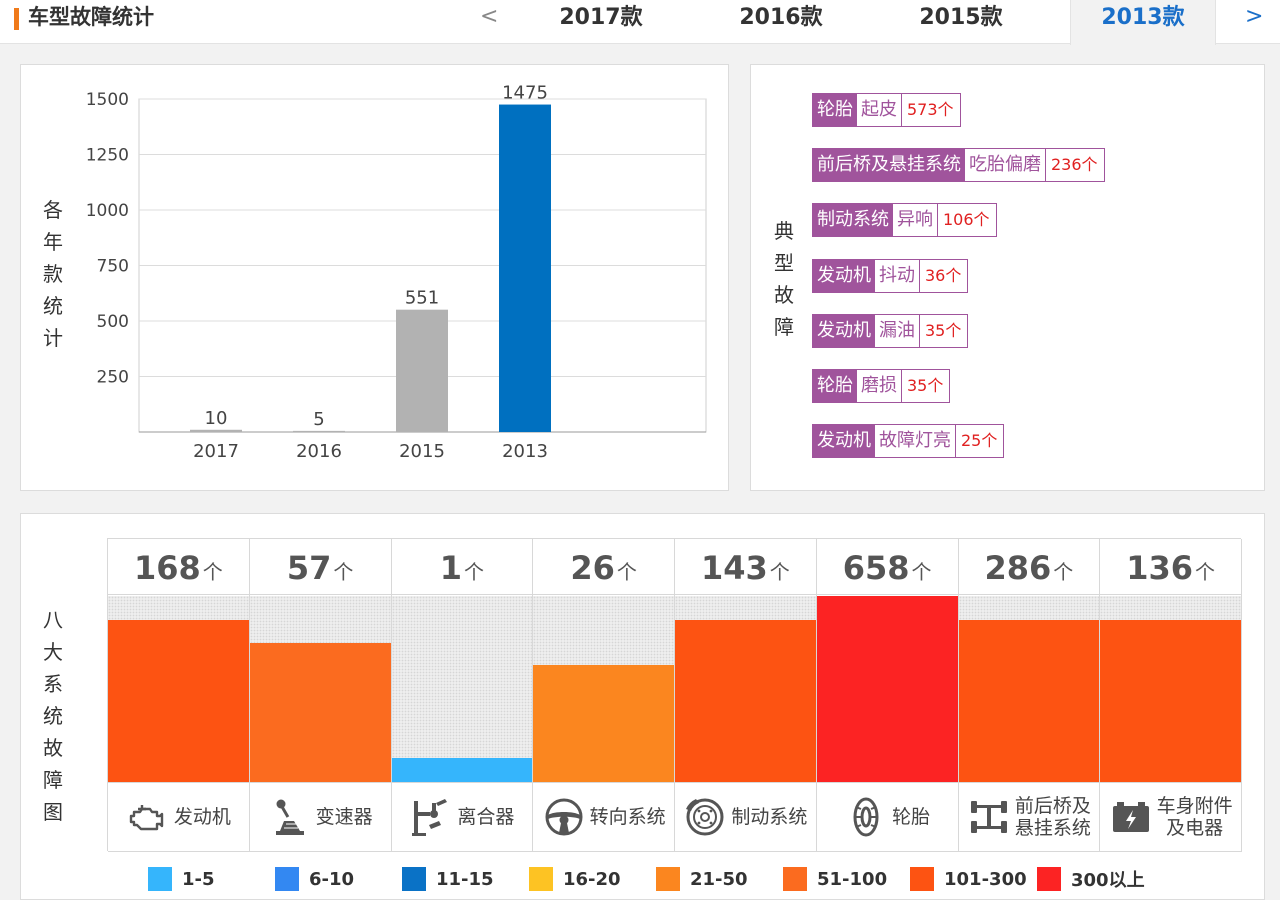 Image resolution: width=1280 pixels, height=900 pixels. I want to click on x-tick-label-2013: 2013, so click(525, 451).